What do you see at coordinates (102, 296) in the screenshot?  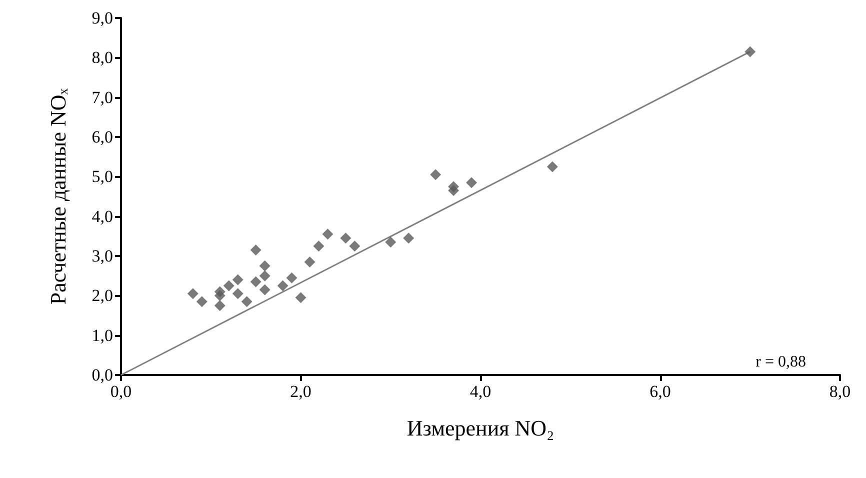 I see `y-tick-label: 2,0` at bounding box center [102, 296].